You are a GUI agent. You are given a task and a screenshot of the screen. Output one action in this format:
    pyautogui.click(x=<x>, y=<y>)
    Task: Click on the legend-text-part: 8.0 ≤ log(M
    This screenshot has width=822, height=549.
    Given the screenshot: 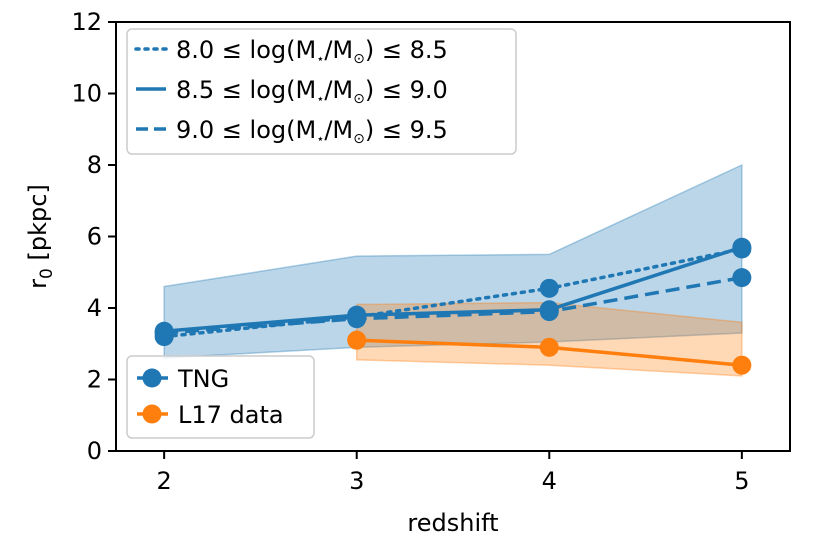 What is the action you would take?
    pyautogui.click(x=246, y=50)
    